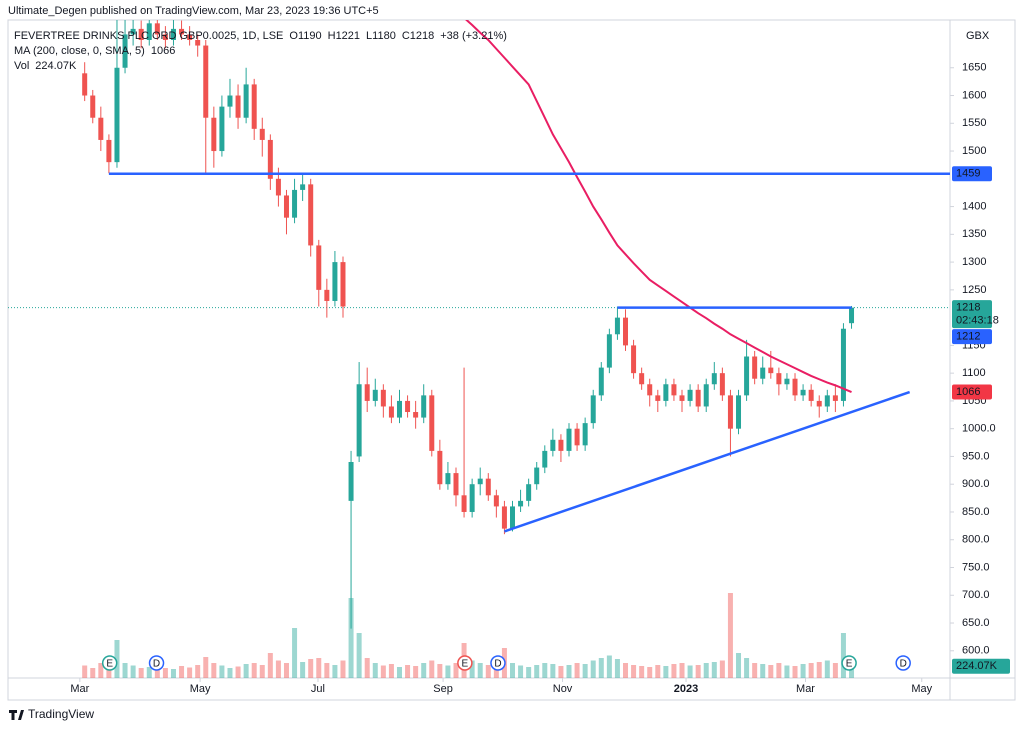  Describe the element at coordinates (707, 461) in the screenshot. I see `drawn-line` at that location.